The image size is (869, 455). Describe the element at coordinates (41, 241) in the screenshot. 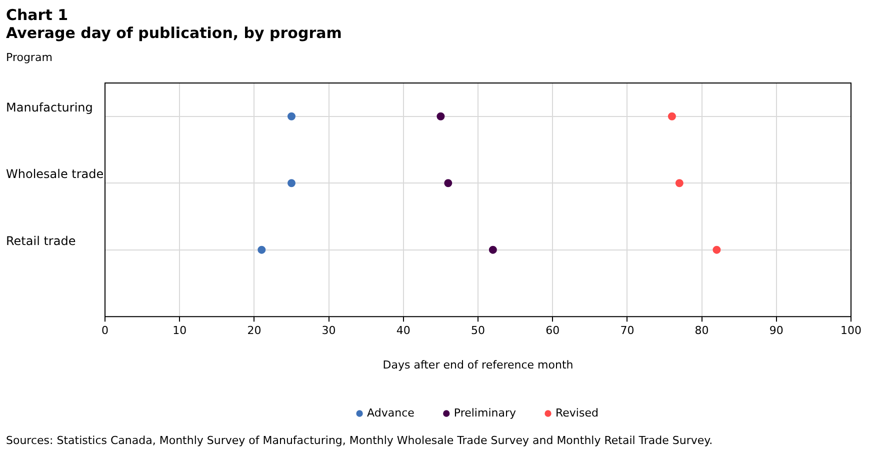

I see `y-tick-label: Retail trade` at that location.